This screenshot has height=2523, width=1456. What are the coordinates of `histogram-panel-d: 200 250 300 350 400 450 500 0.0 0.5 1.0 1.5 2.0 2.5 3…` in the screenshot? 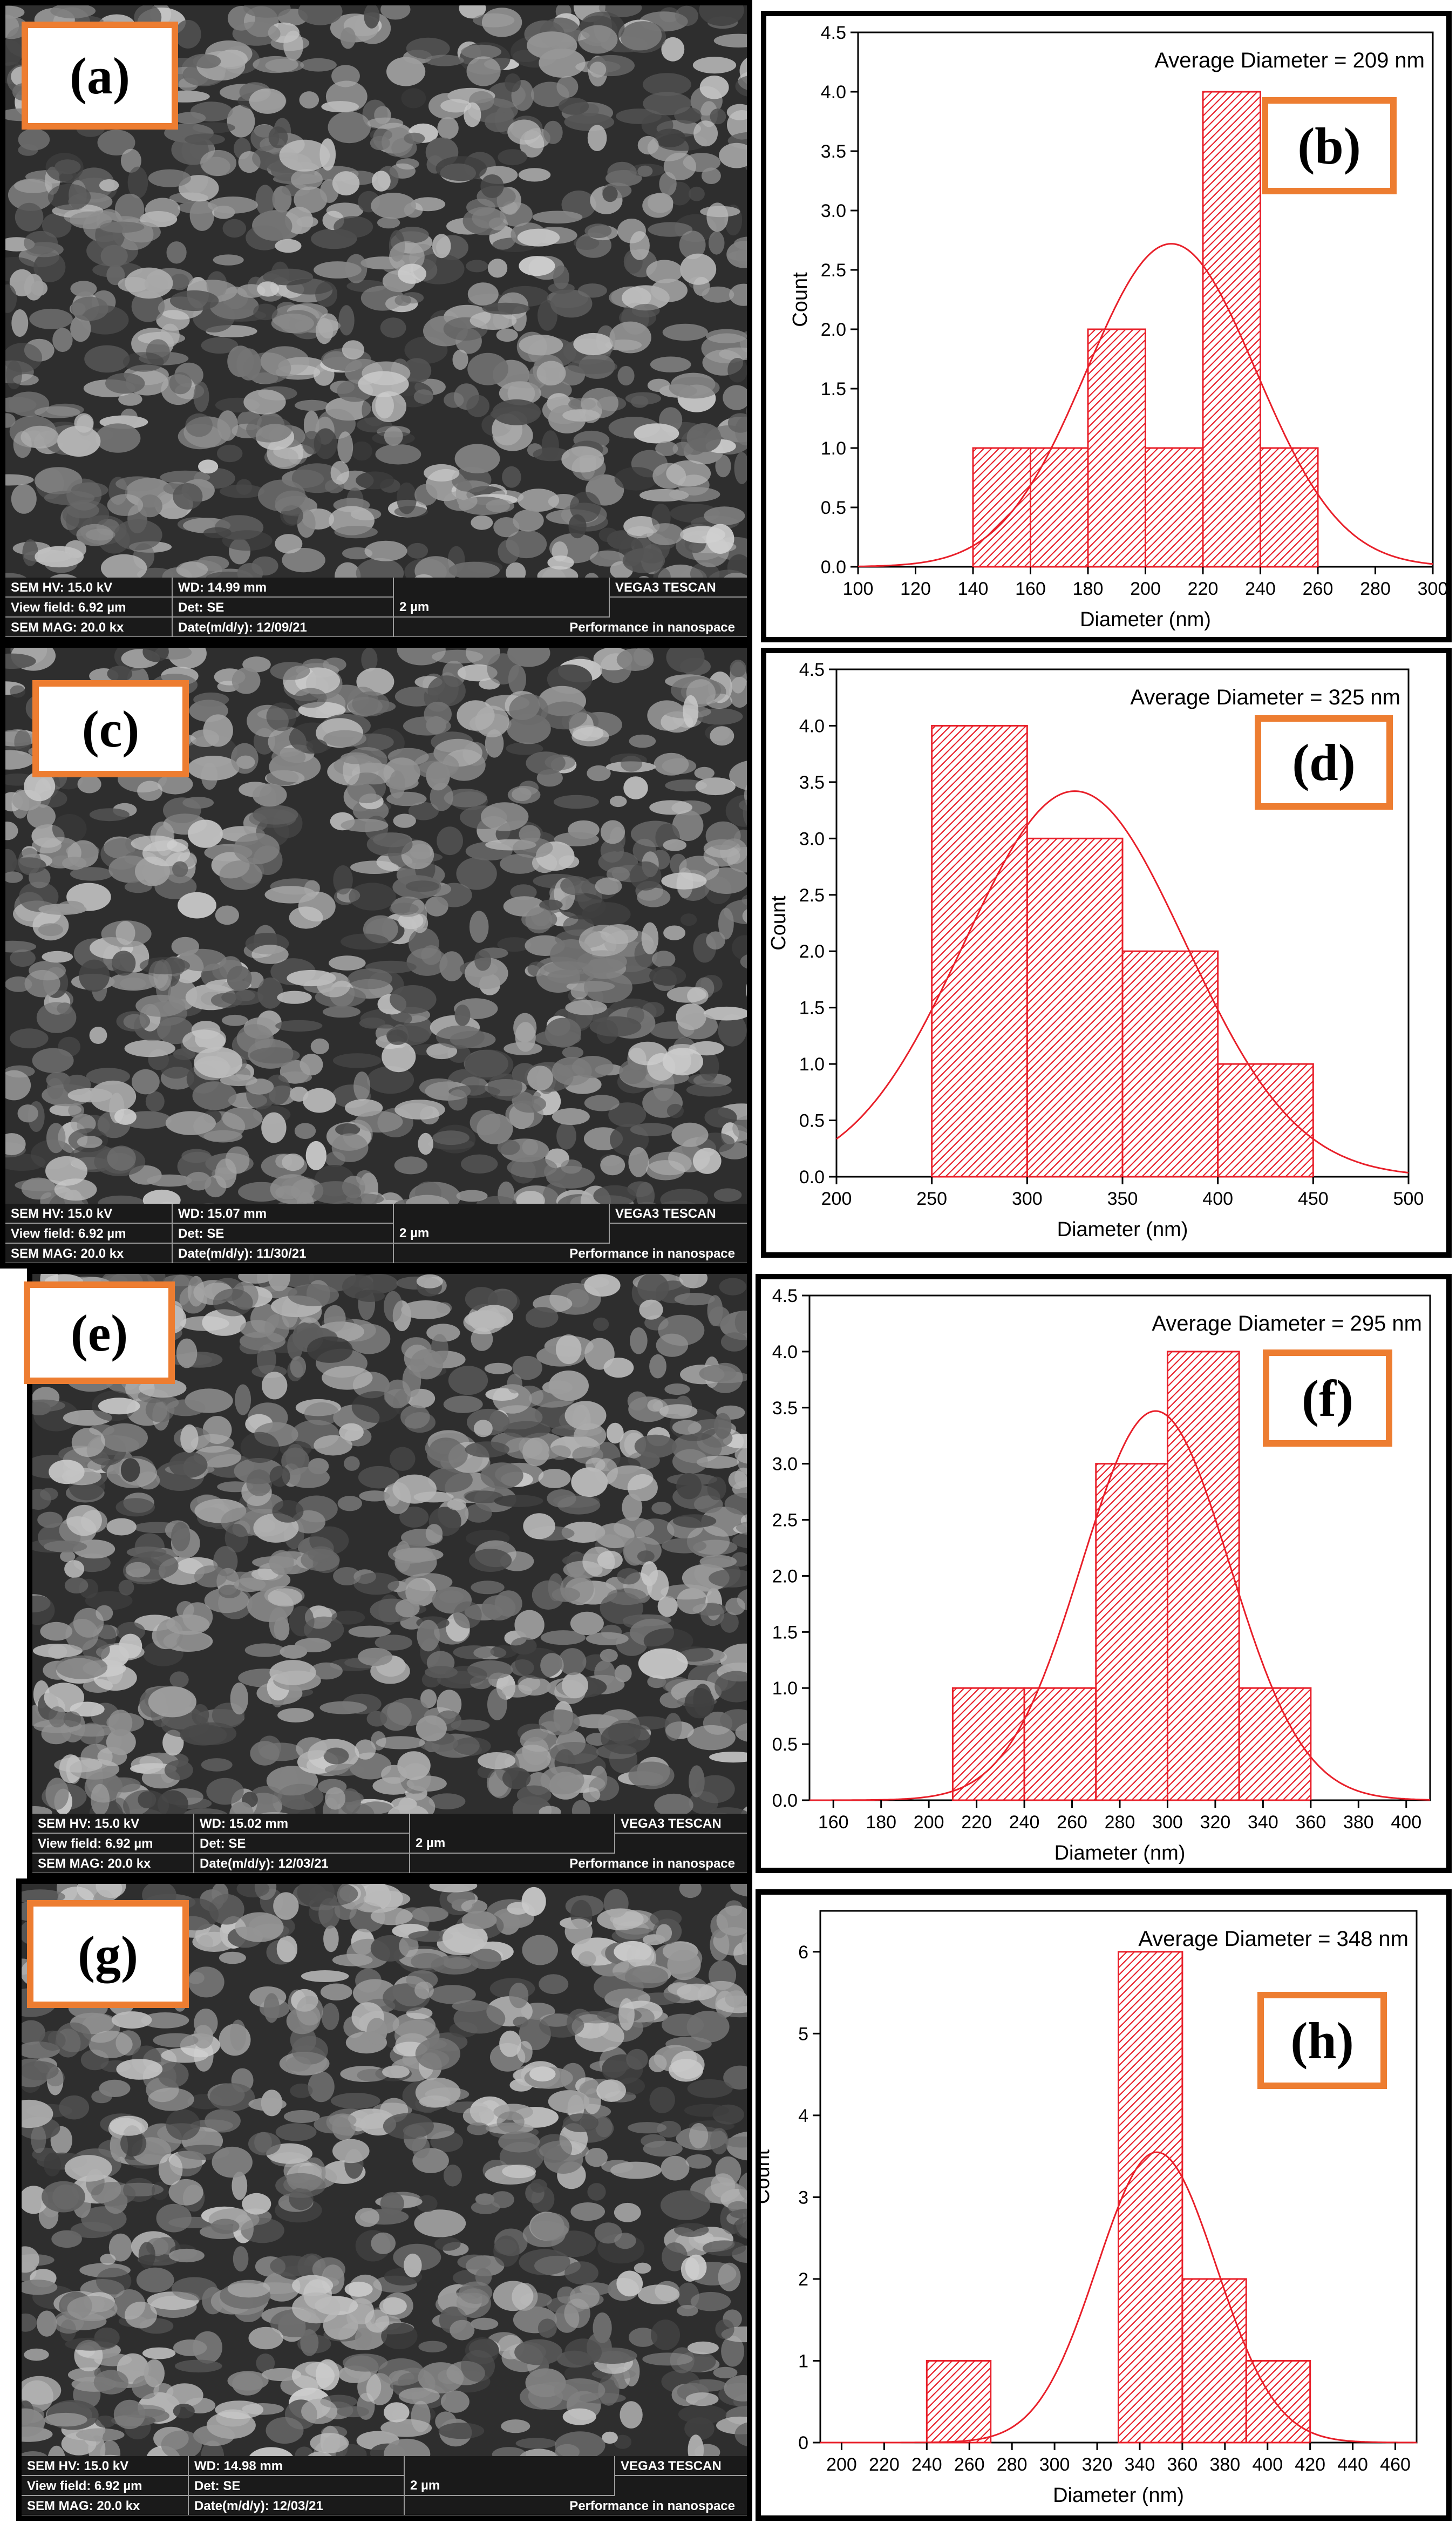 It's located at (1106, 953).